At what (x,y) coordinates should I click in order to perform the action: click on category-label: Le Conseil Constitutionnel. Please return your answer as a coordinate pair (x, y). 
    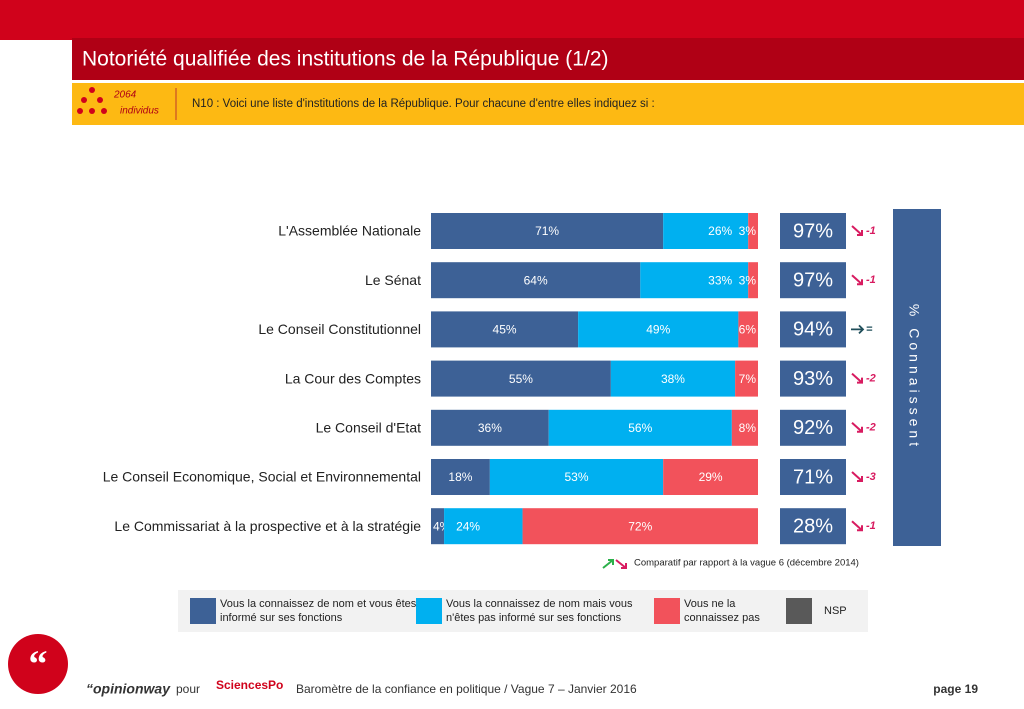
    Looking at the image, I should click on (339, 329).